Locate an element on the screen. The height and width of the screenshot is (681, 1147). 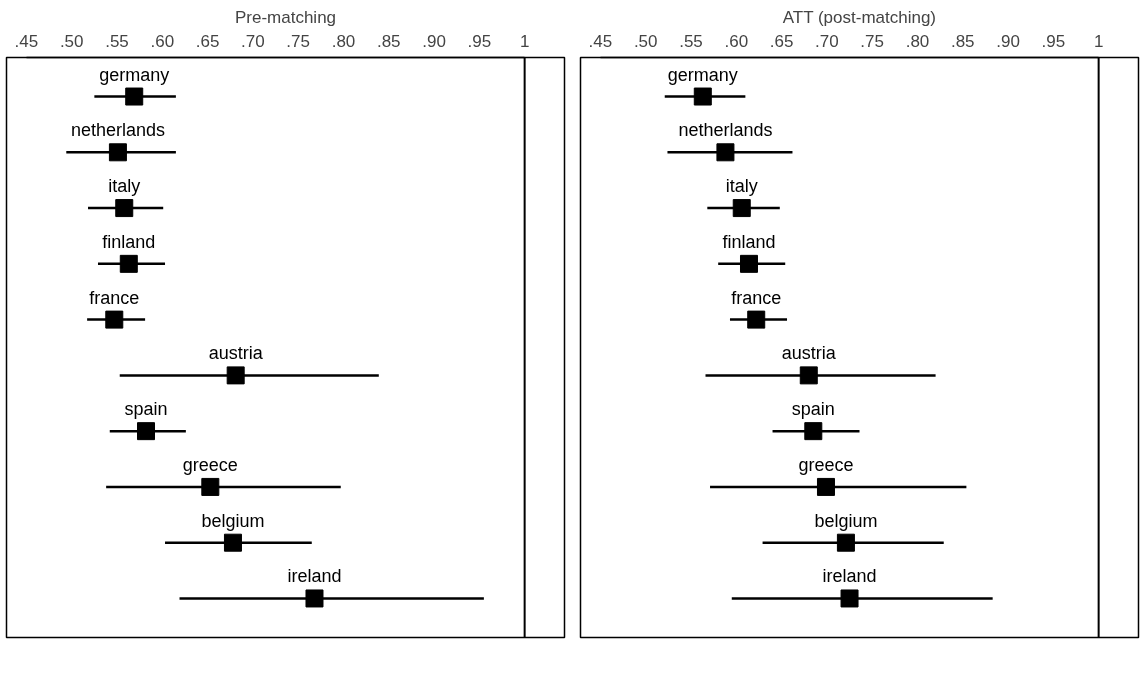
chart-title: Pre-matching is located at coordinates (285, 17).